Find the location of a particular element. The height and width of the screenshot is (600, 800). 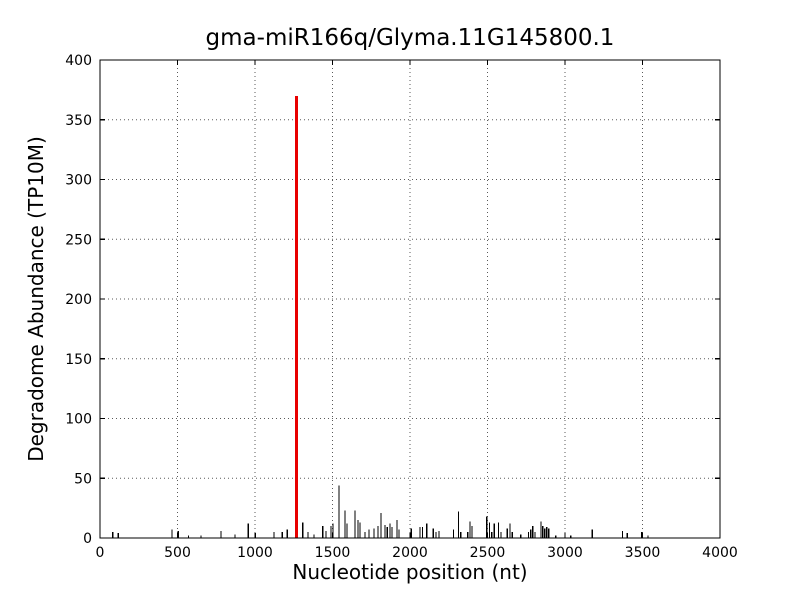

y-tick-label: 250 is located at coordinates (78, 240).